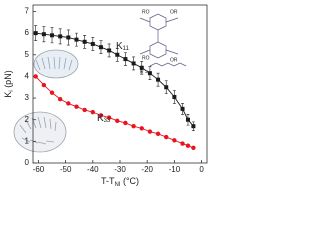 The width and height of the screenshot is (320, 240). Describe the element at coordinates (117, 185) in the screenshot. I see `x-axis-label-part: NI` at that location.